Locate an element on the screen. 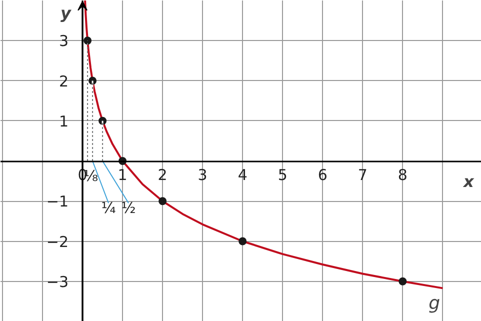 The image size is (481, 321). annotation: ⅛ is located at coordinates (90, 176).